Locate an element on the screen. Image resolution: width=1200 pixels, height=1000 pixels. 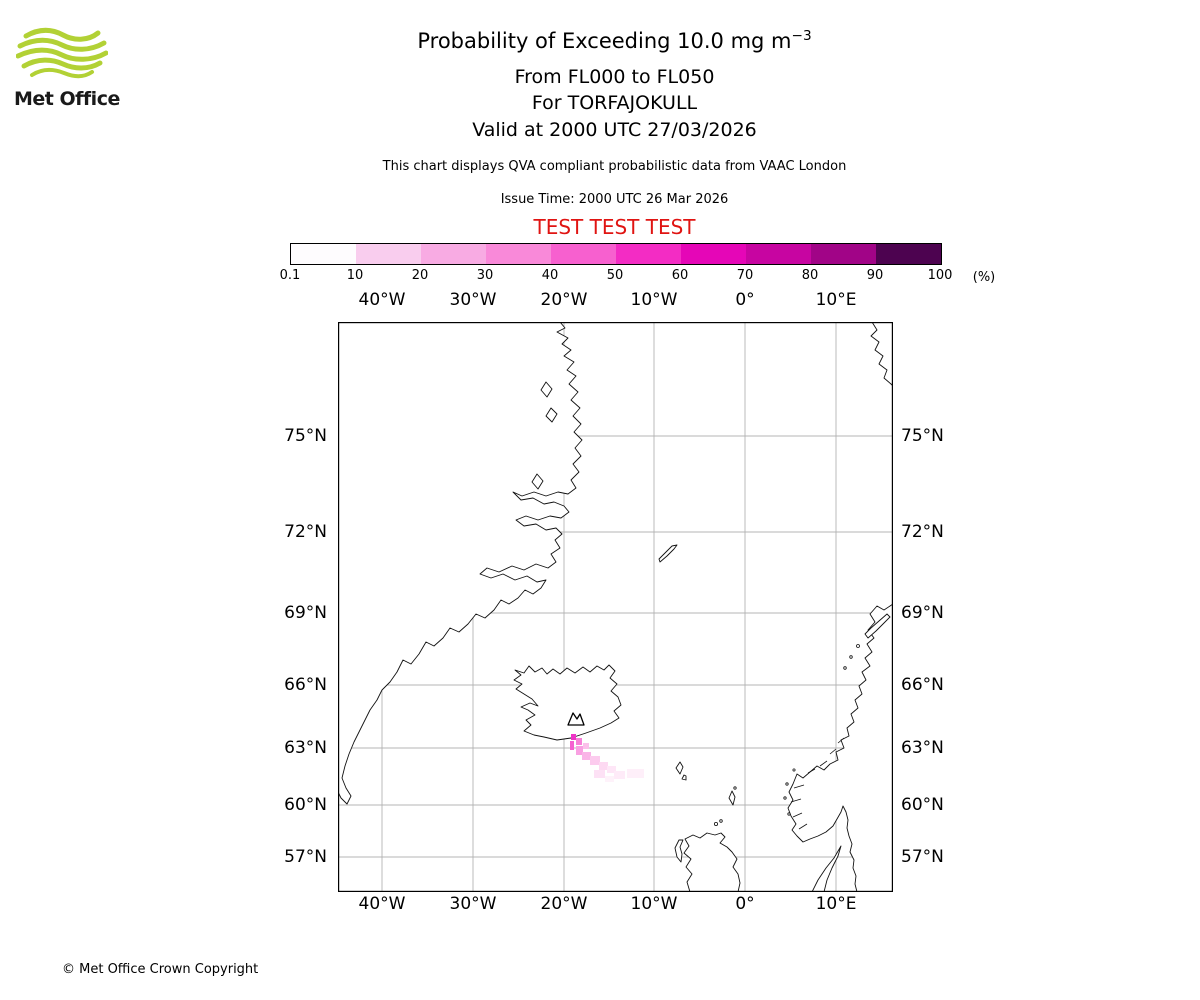
colorbar-tick-0.1: 0.1 is located at coordinates (290, 275).